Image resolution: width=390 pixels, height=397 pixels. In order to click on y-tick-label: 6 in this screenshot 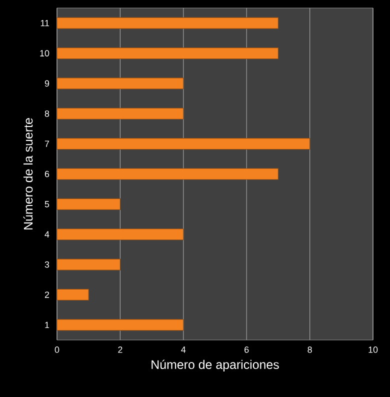, I will do `click(47, 174)`.